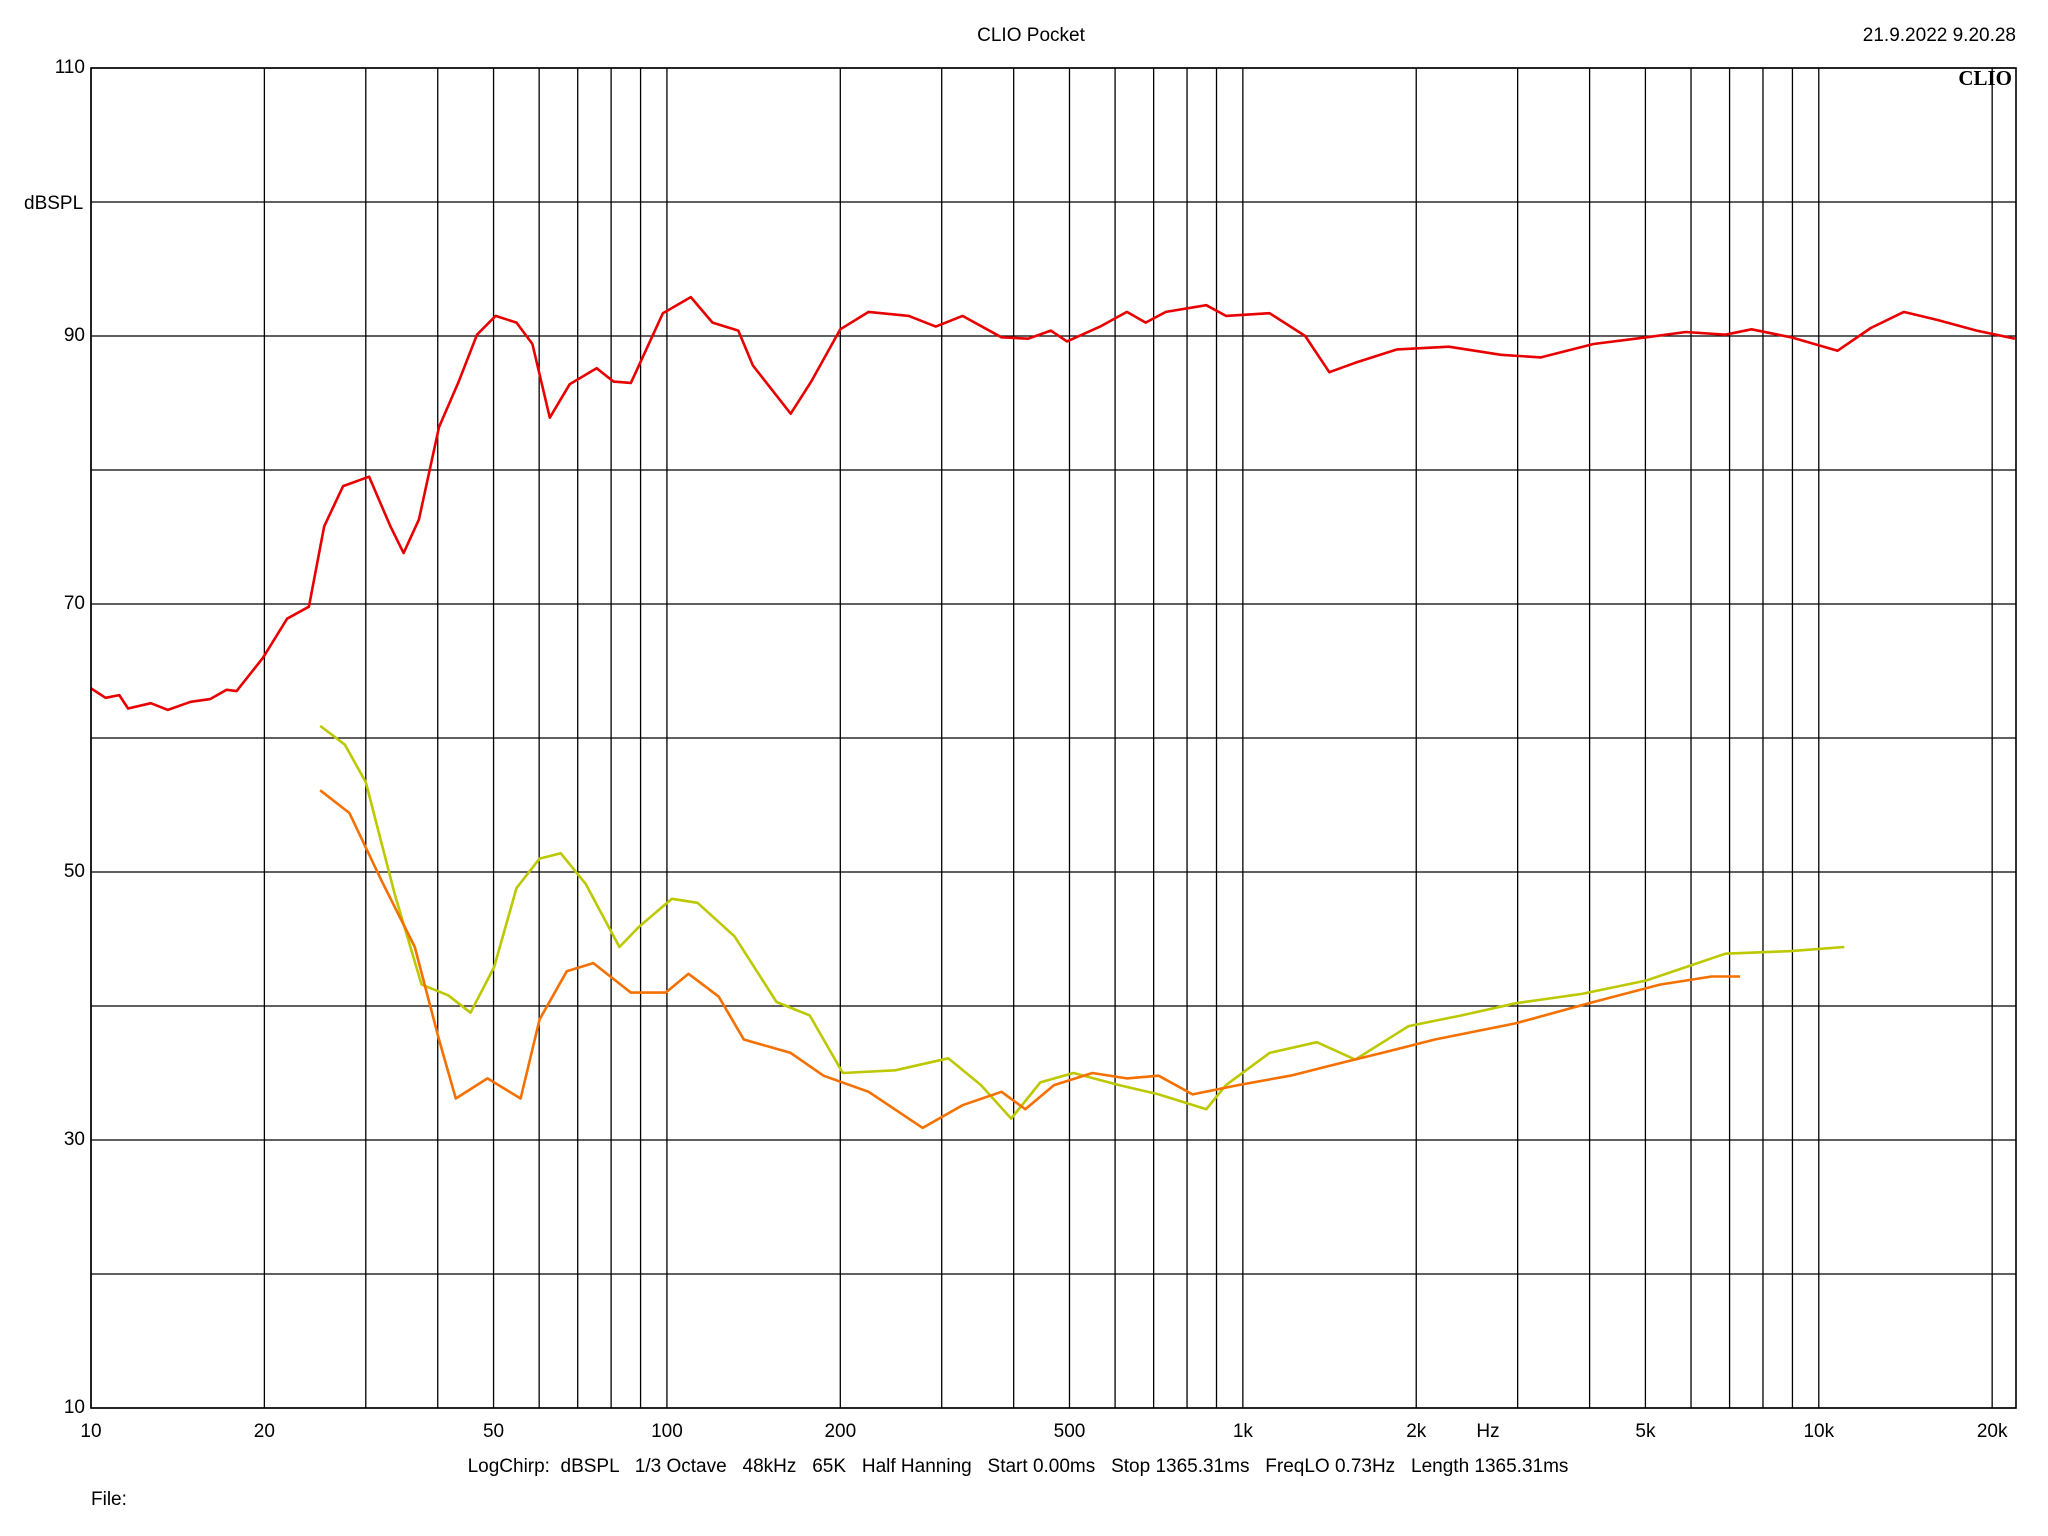 The height and width of the screenshot is (1536, 2048). I want to click on y-tick-label: 50, so click(74, 871).